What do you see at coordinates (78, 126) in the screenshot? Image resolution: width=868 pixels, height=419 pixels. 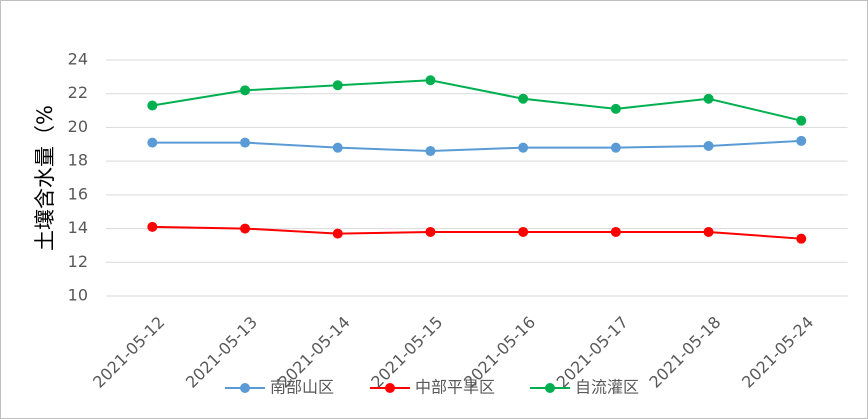 I see `y-tick-label: 20` at bounding box center [78, 126].